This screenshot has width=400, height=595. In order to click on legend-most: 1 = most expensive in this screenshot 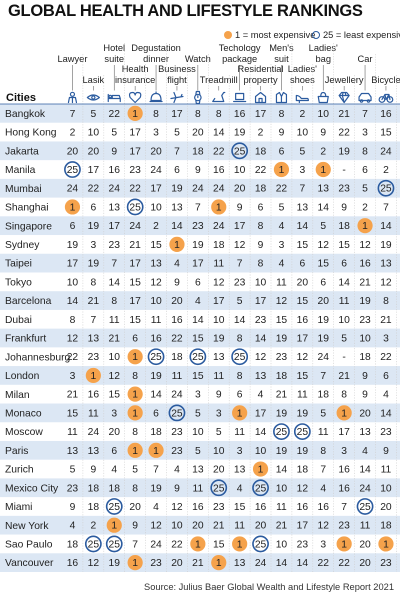, I will do `click(269, 35)`.